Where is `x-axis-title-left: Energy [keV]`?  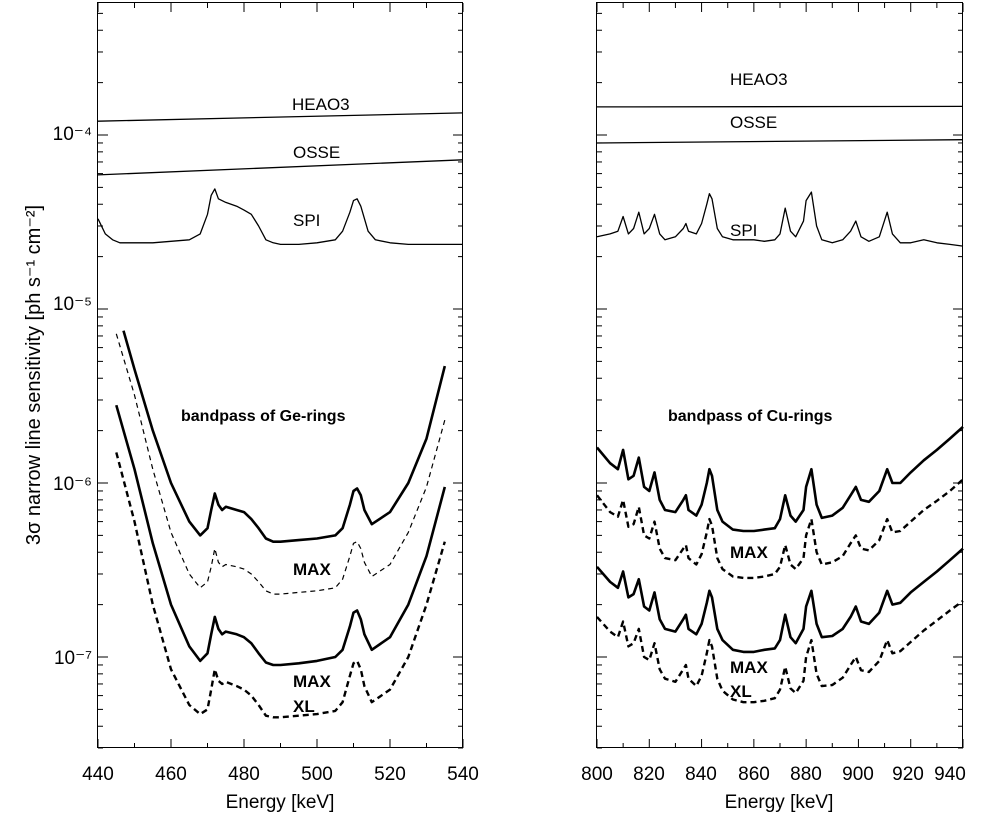
x-axis-title-left: Energy [keV] is located at coordinates (280, 802).